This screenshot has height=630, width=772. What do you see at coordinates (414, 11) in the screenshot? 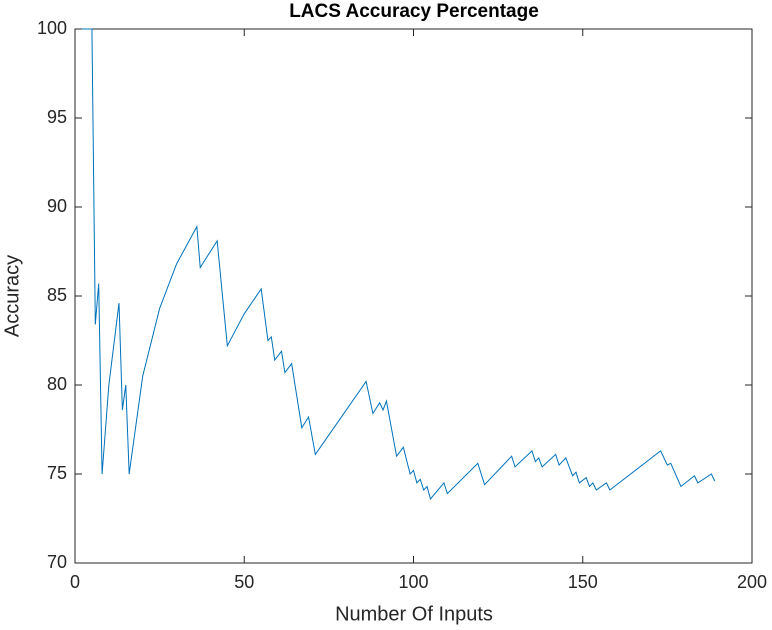
I see `chart-title: LACS Accuracy Percentage` at bounding box center [414, 11].